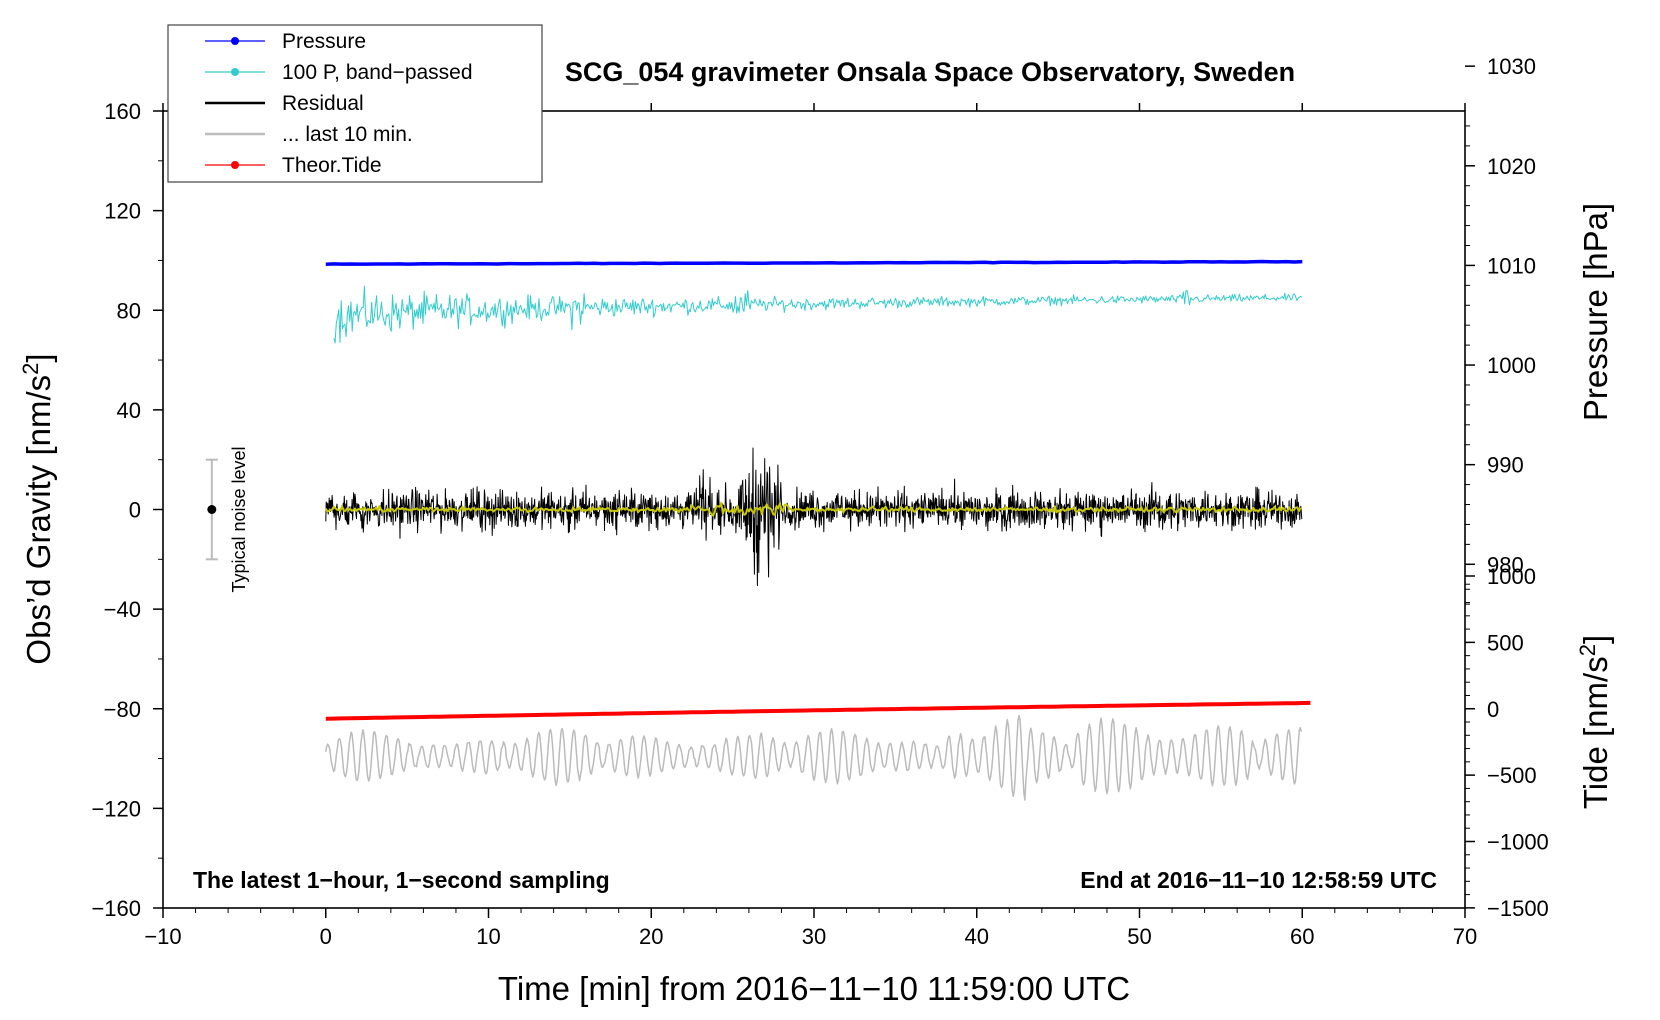 The width and height of the screenshot is (1660, 1020). What do you see at coordinates (162, 936) in the screenshot?
I see `x-tick-label: −10` at bounding box center [162, 936].